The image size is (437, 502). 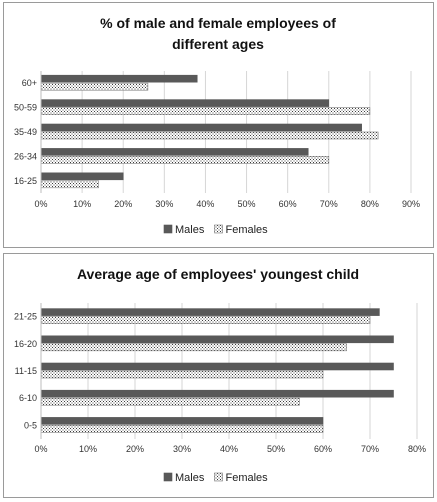 I want to click on category-label: 11-15, so click(x=26, y=371).